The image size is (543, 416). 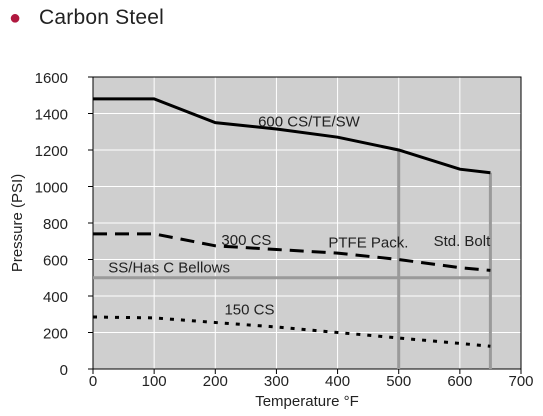 I want to click on annotation-label: PTFE Pack., so click(x=368, y=243).